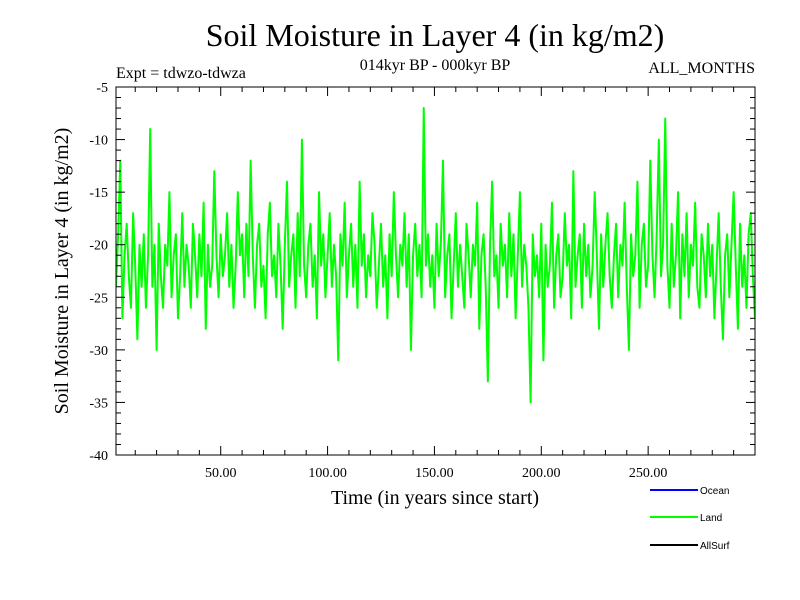  I want to click on x-tick-label: 100.00, so click(327, 473).